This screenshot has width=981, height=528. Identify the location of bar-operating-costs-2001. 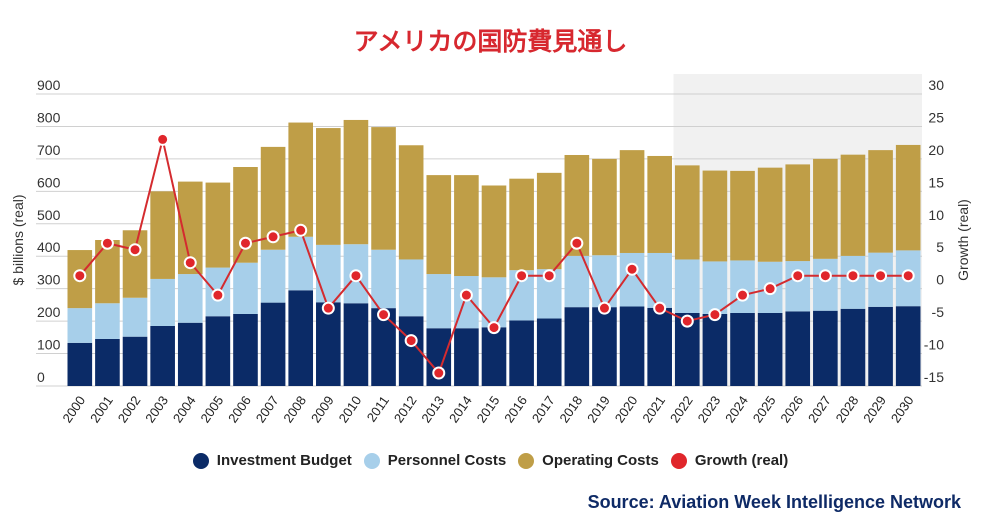
(107, 272).